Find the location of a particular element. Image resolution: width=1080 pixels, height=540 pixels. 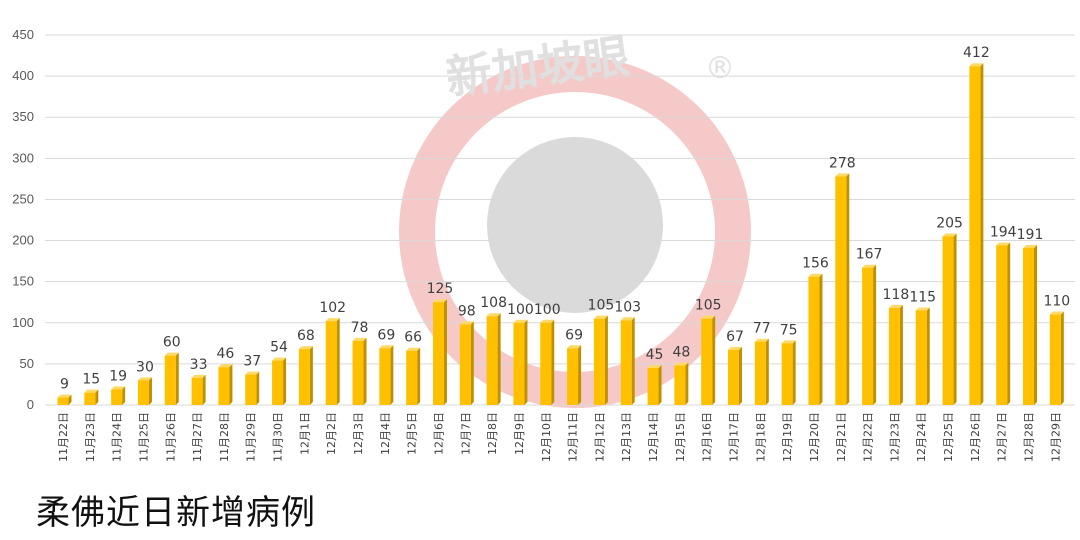

data-label: 78 is located at coordinates (360, 328).